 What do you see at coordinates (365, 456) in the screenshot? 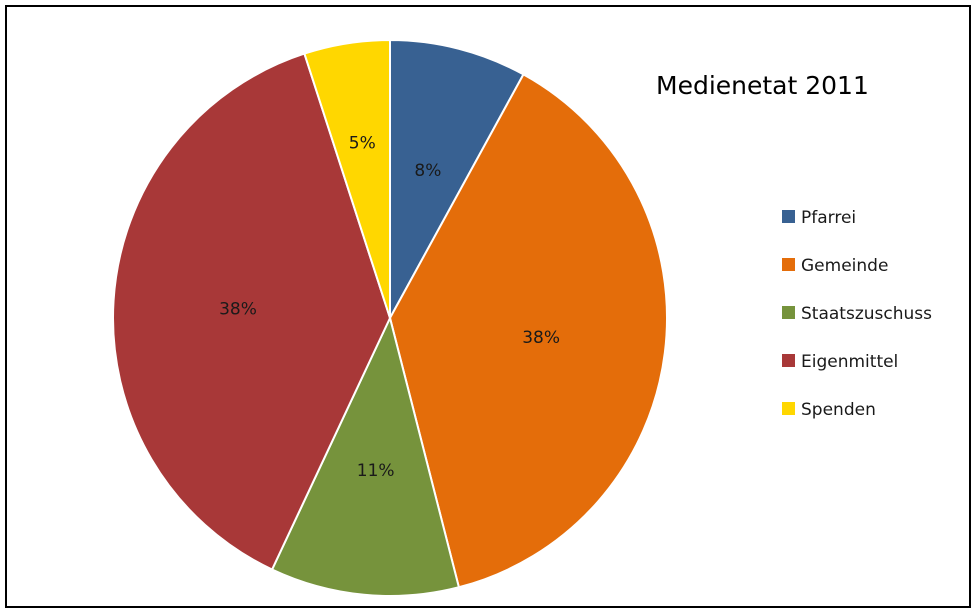
I see `pie-slice-staatszuschuss` at bounding box center [365, 456].